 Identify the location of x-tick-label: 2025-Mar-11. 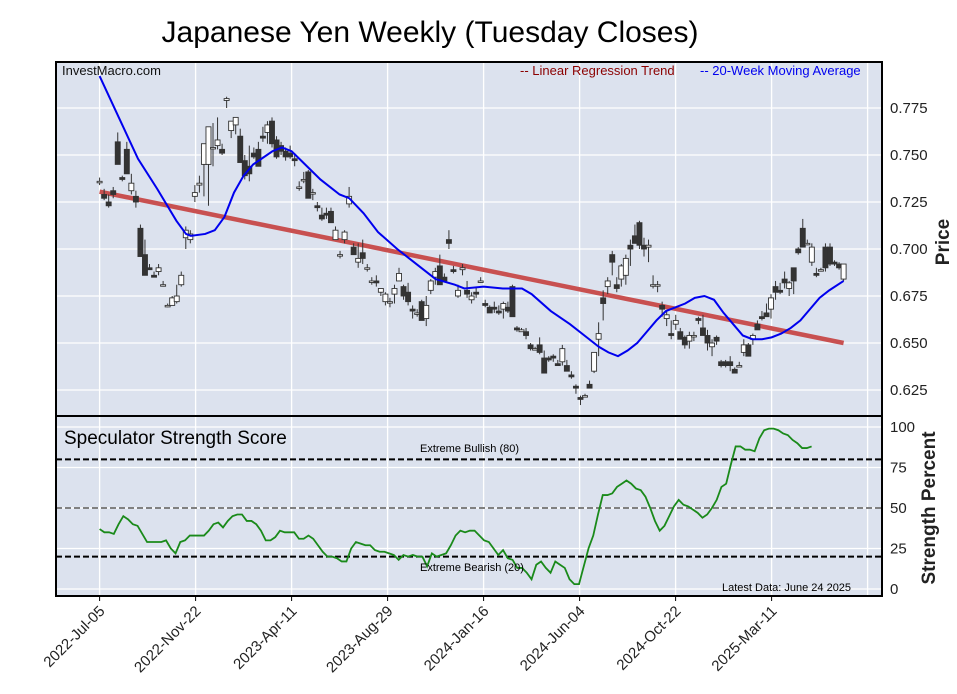
(744, 639).